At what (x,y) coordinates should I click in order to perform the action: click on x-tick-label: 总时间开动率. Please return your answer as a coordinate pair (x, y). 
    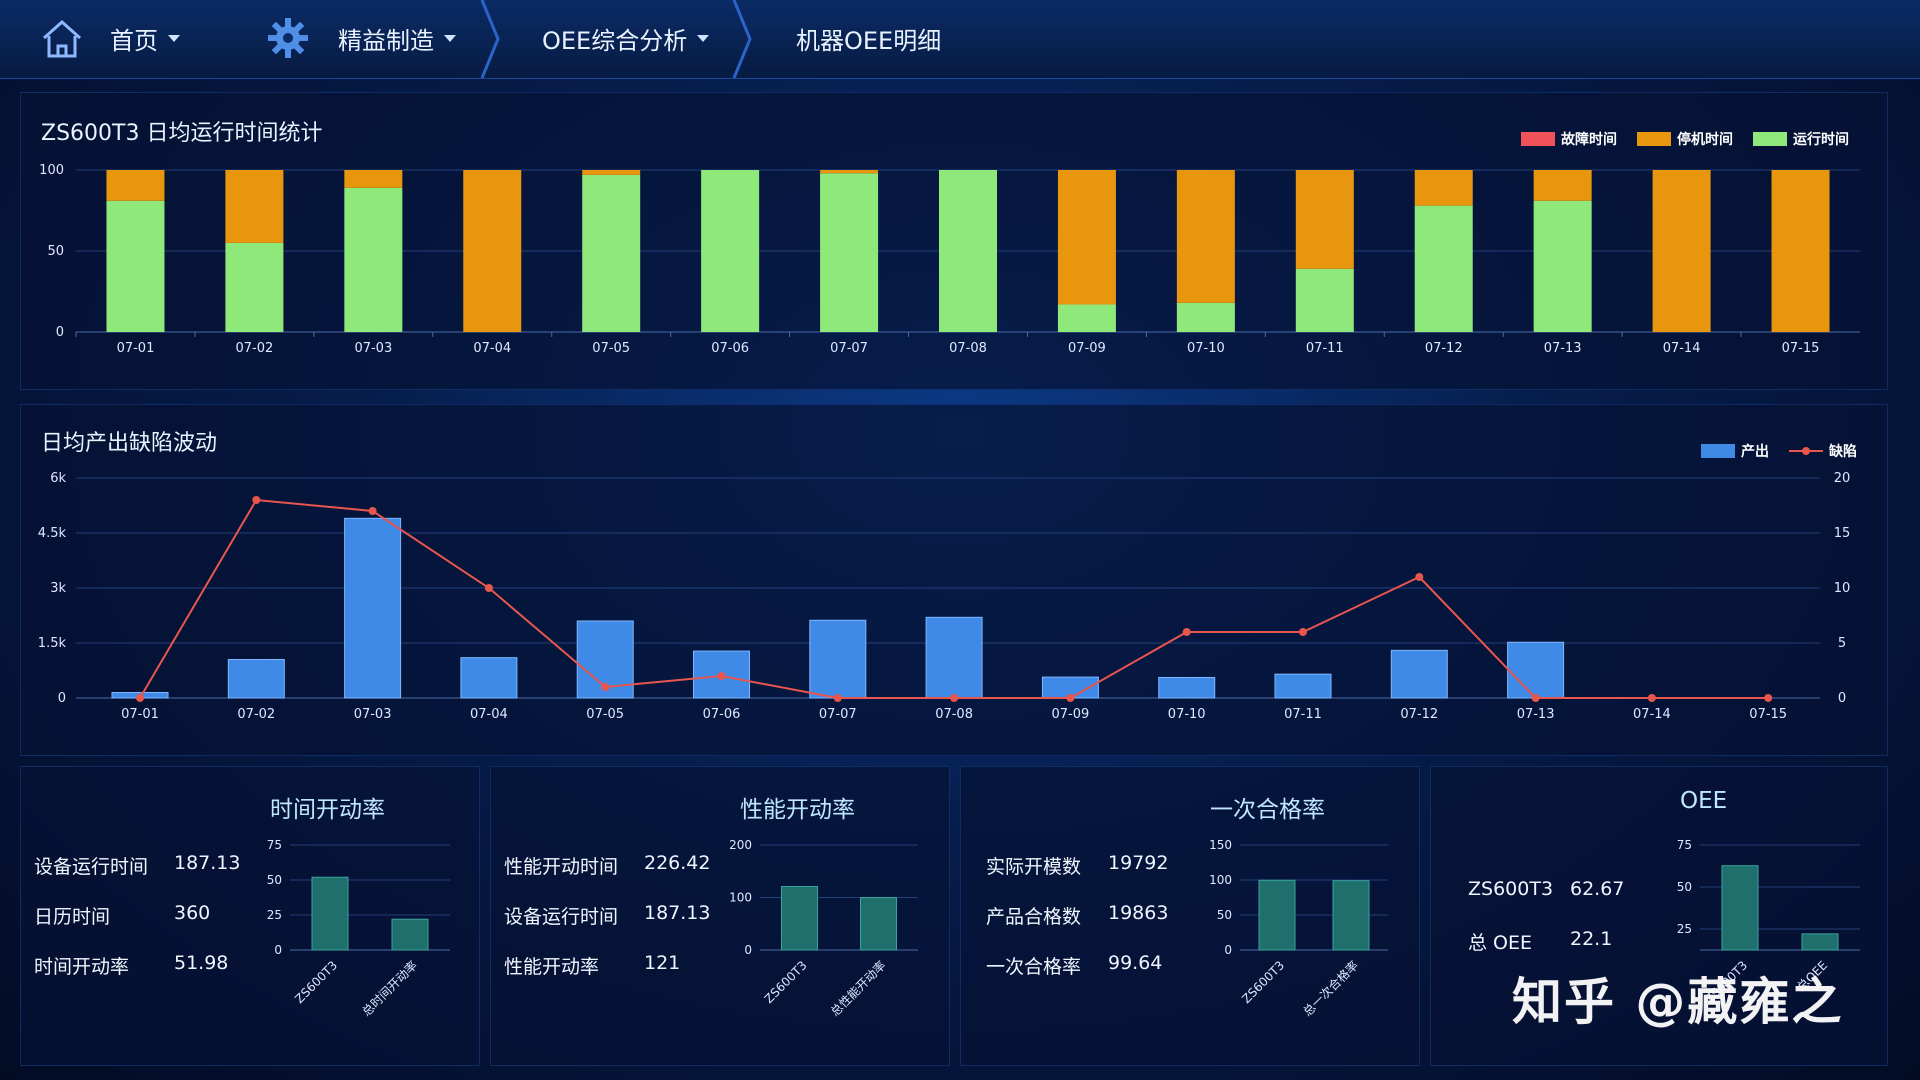
    Looking at the image, I should click on (390, 989).